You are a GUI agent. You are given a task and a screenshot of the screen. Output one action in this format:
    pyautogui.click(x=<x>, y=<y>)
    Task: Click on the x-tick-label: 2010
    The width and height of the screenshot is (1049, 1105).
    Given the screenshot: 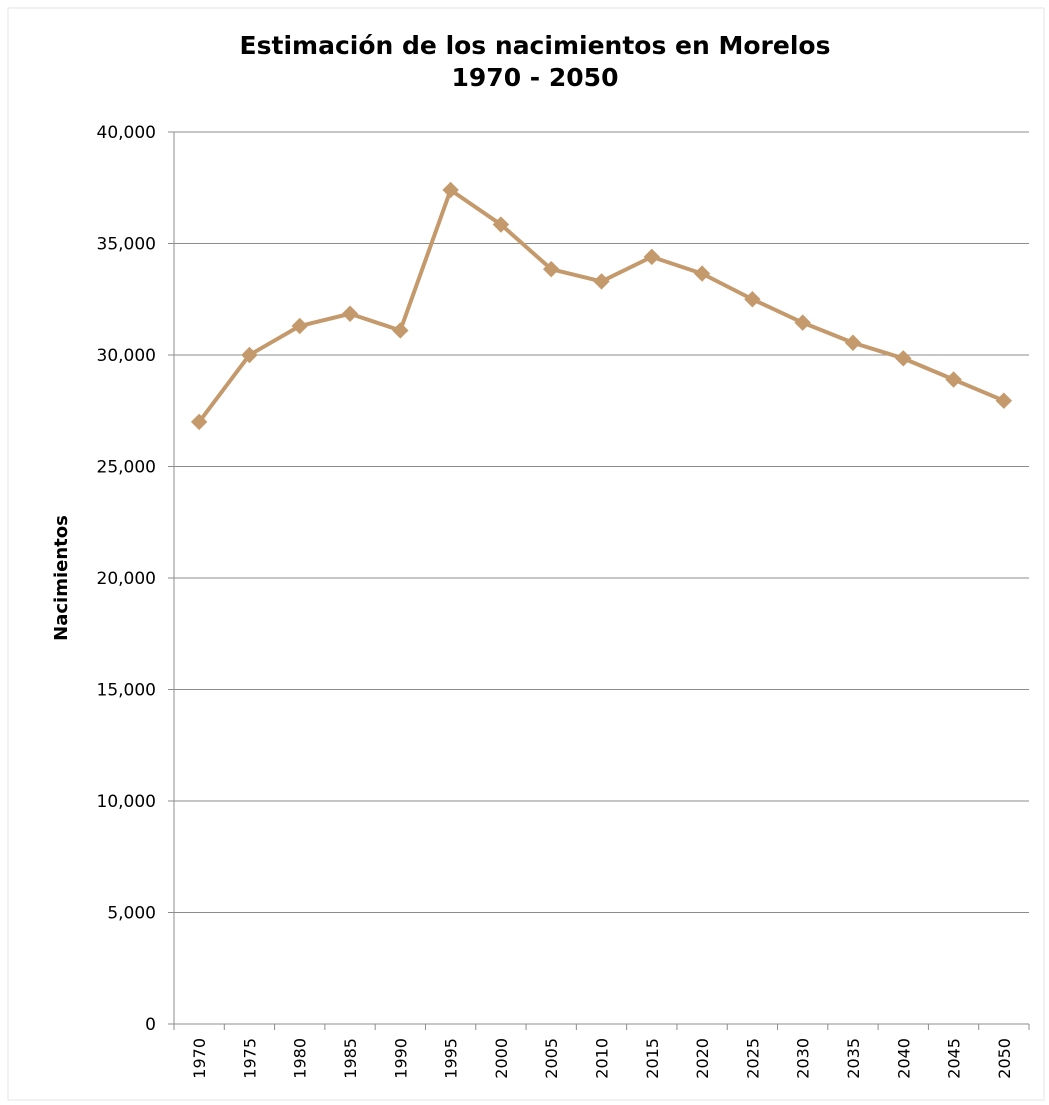 What is the action you would take?
    pyautogui.click(x=602, y=1058)
    